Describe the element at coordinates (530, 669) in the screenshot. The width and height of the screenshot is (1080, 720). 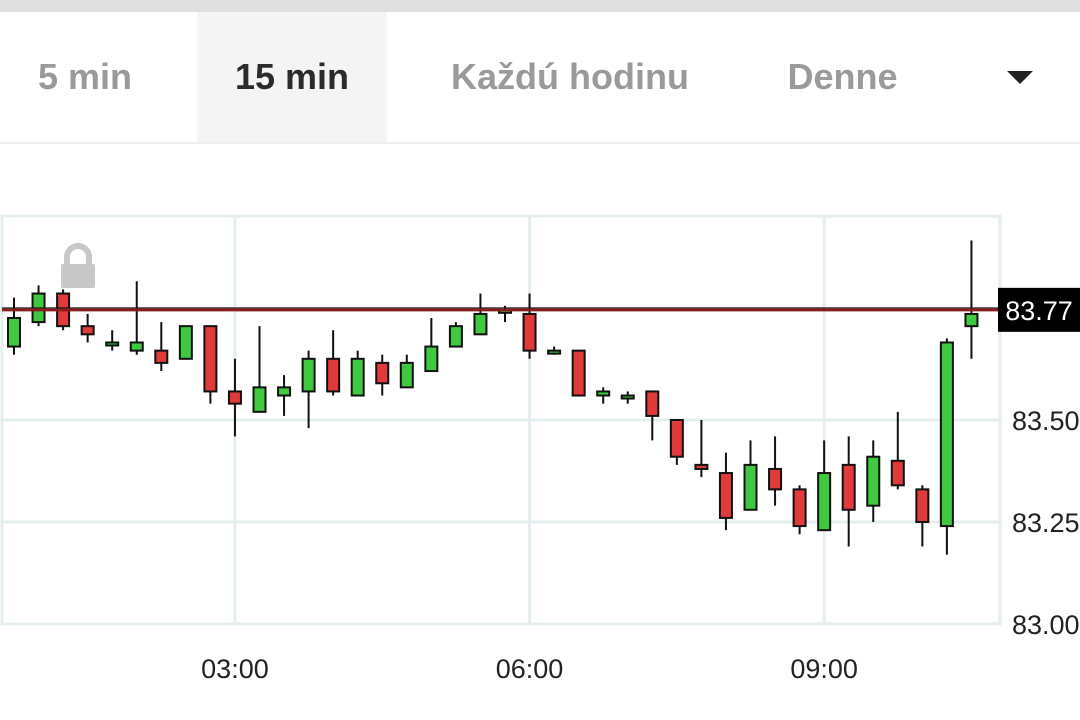
I see `x-tick-label: 06:00` at that location.